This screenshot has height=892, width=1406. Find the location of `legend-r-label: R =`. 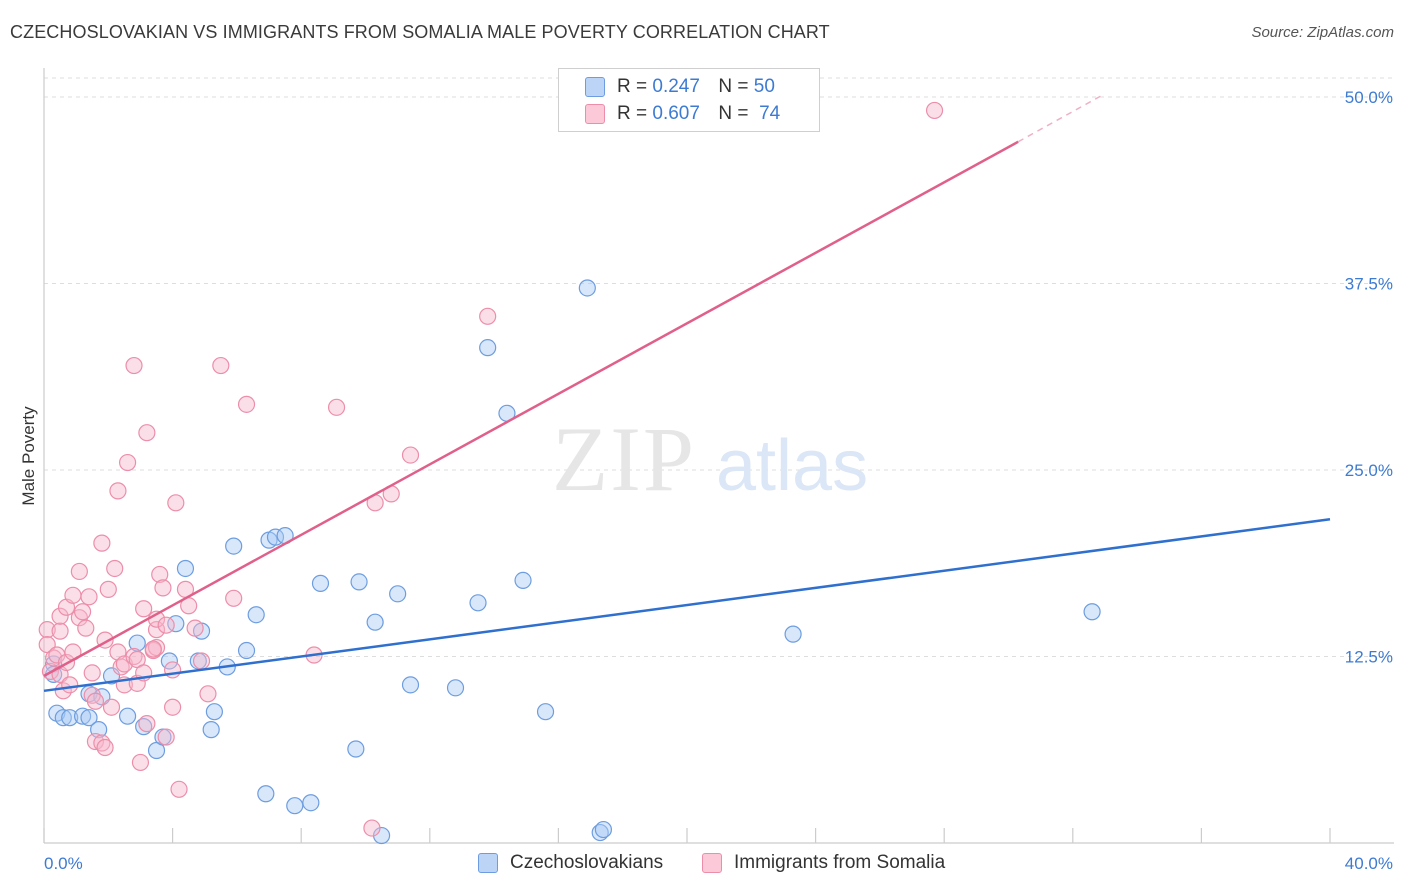

legend-r-label: R = is located at coordinates (632, 86).